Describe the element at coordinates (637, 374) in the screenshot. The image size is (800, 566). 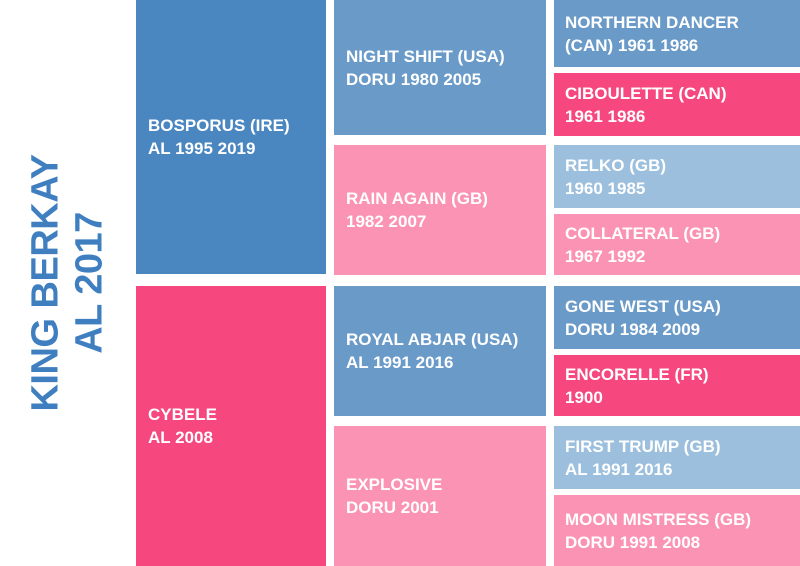
I see `dsd-name: ENCORELLE (FR)` at that location.